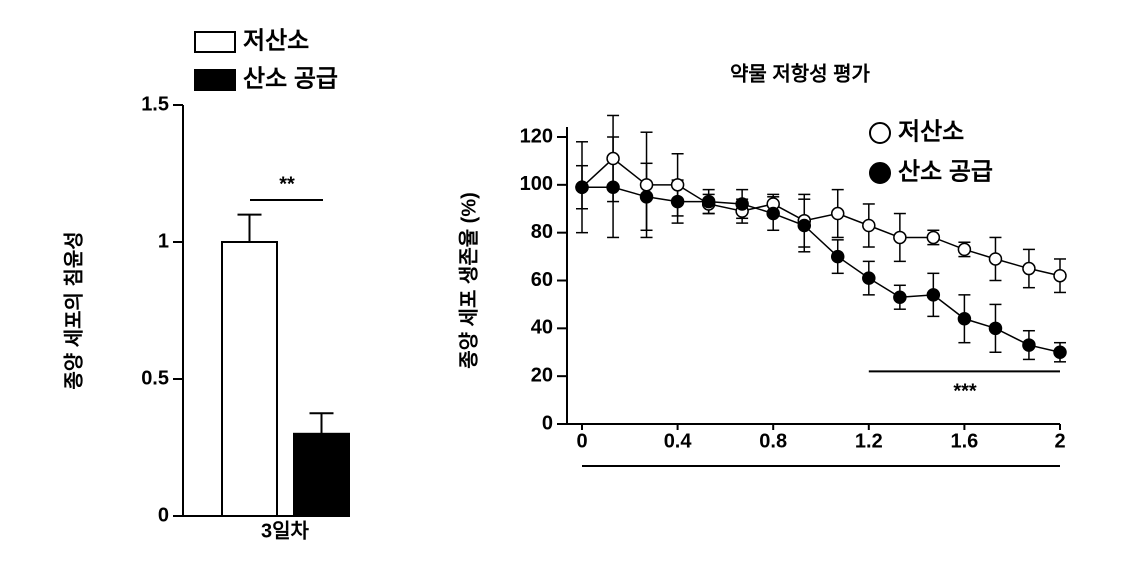 This screenshot has height=588, width=1138. I want to click on y-tick-label: 80, so click(542, 232).